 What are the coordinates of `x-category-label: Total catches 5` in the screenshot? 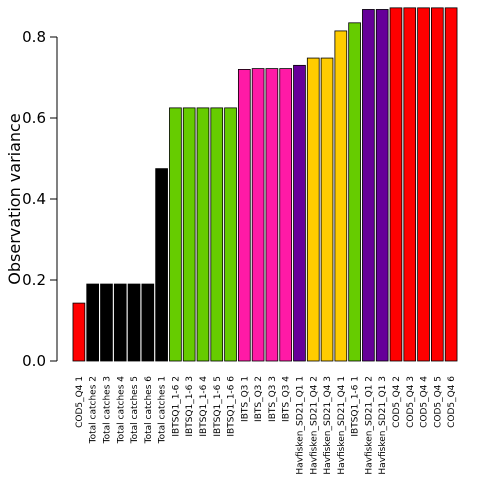 It's located at (135, 410).